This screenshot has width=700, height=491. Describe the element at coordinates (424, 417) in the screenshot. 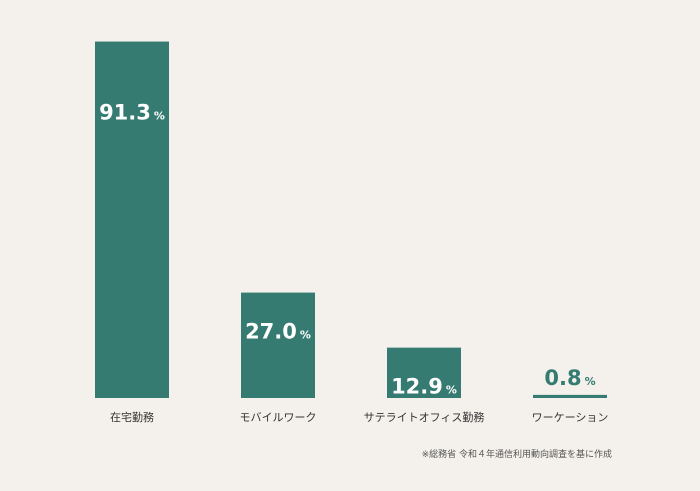

I see `category-label-3: サテライトオフィス勤務` at that location.